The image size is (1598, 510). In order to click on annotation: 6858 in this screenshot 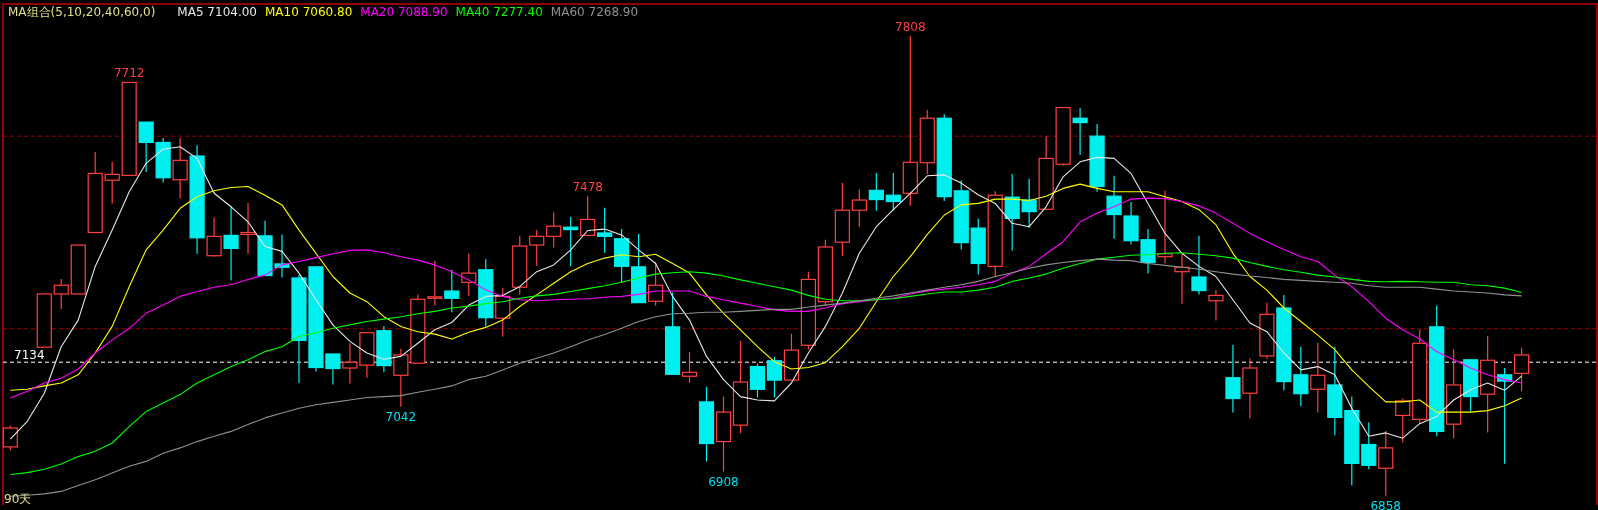, I will do `click(1386, 504)`.